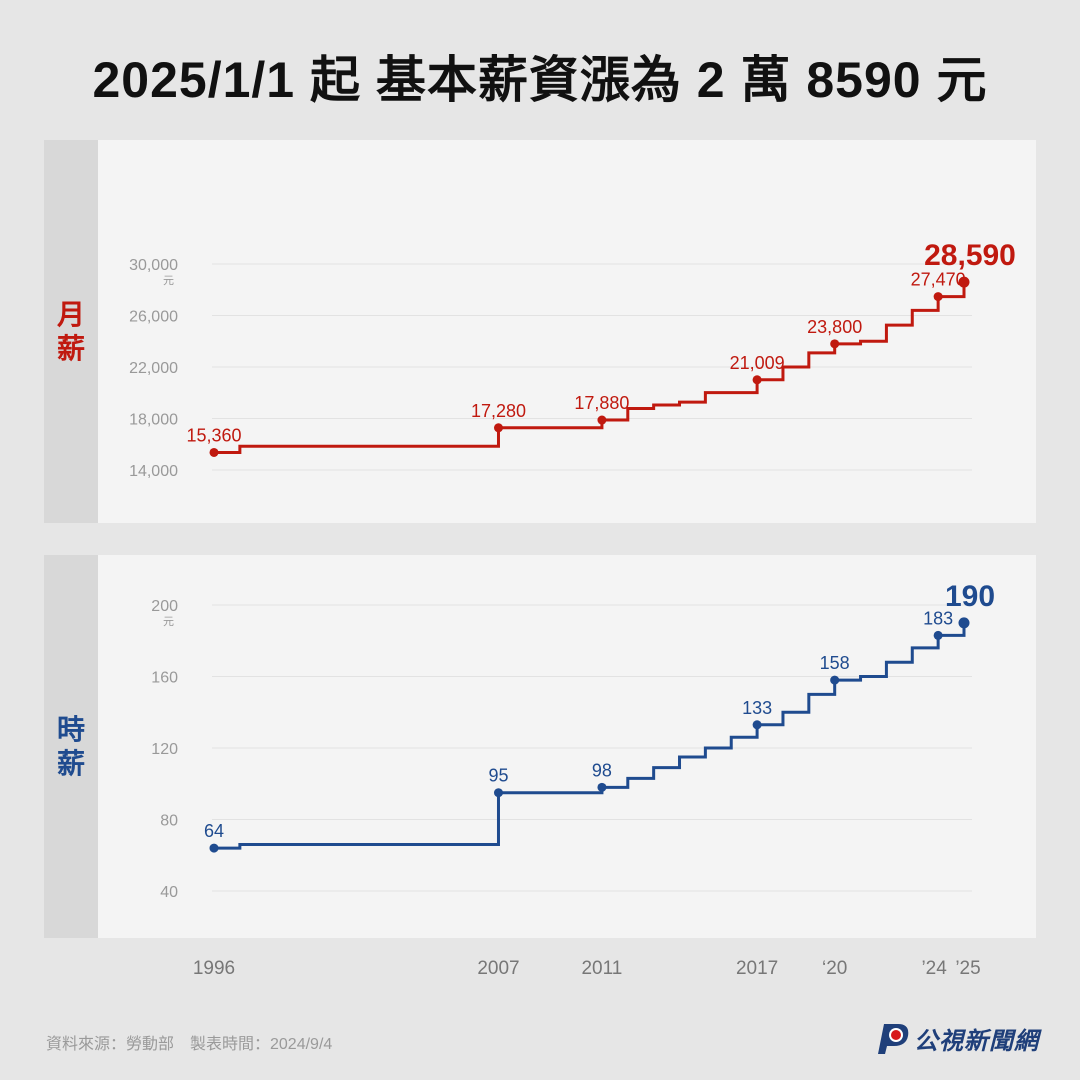 Image resolution: width=1080 pixels, height=1080 pixels. What do you see at coordinates (970, 255) in the screenshot?
I see `monthly-data-label: 28,590` at bounding box center [970, 255].